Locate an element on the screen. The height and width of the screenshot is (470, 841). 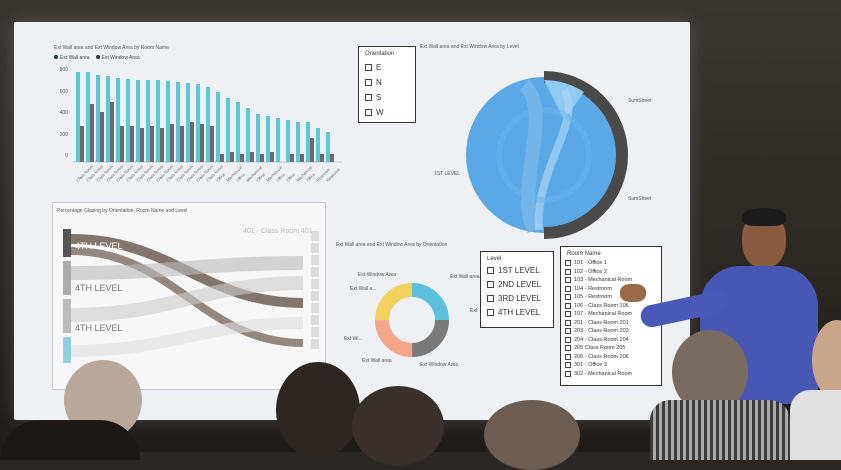
sankey-label-2: 4TH LEVEL is located at coordinates (99, 288).